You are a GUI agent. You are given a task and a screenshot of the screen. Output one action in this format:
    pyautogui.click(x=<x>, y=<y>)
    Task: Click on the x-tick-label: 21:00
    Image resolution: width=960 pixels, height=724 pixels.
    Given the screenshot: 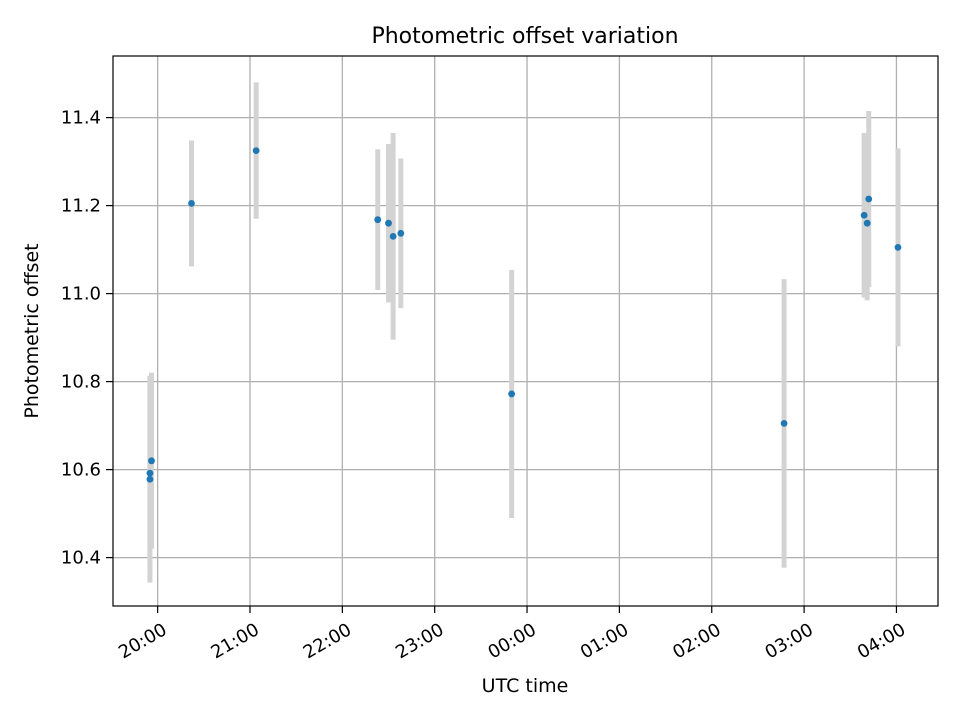 What is the action you would take?
    pyautogui.click(x=234, y=641)
    